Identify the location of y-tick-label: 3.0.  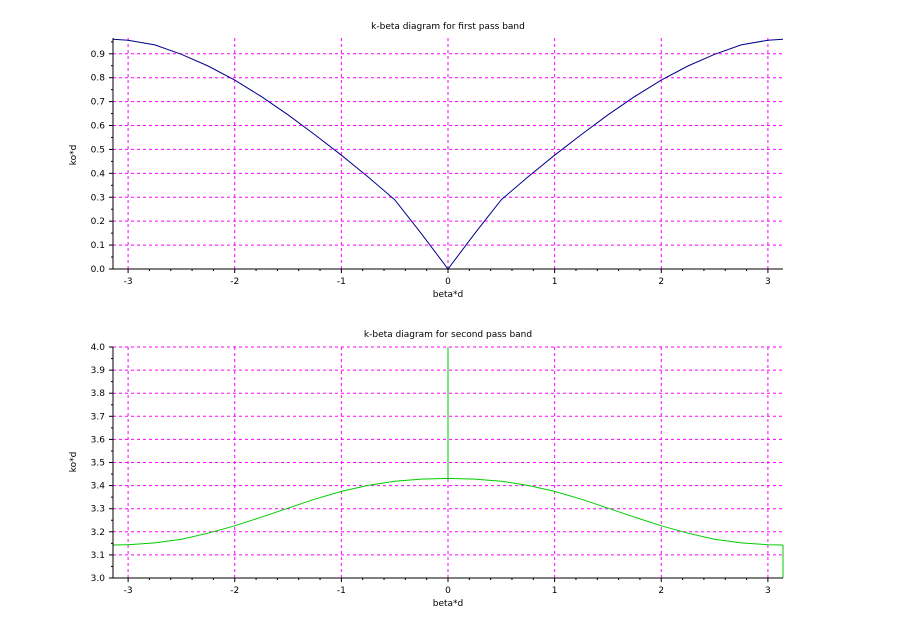
(98, 579).